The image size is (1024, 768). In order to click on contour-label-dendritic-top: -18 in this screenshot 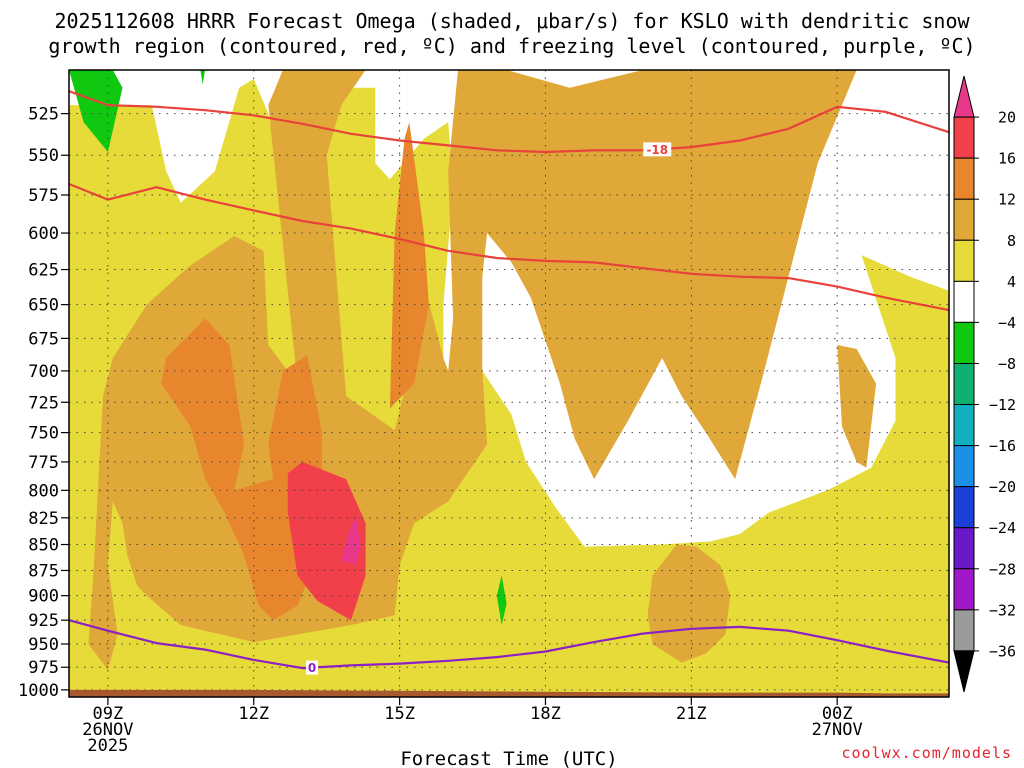, I will do `click(657, 150)`.